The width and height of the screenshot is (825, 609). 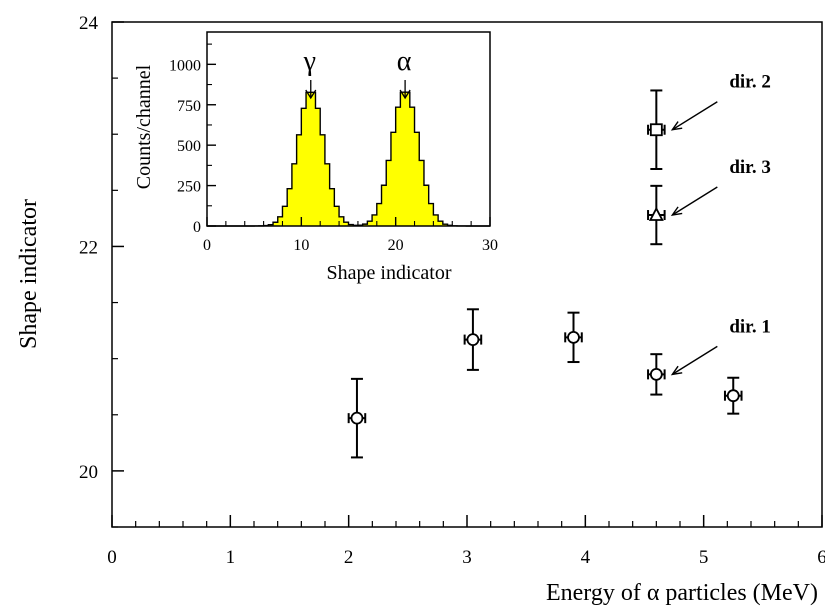 What do you see at coordinates (750, 167) in the screenshot?
I see `dir-3-label: dir. 3` at bounding box center [750, 167].